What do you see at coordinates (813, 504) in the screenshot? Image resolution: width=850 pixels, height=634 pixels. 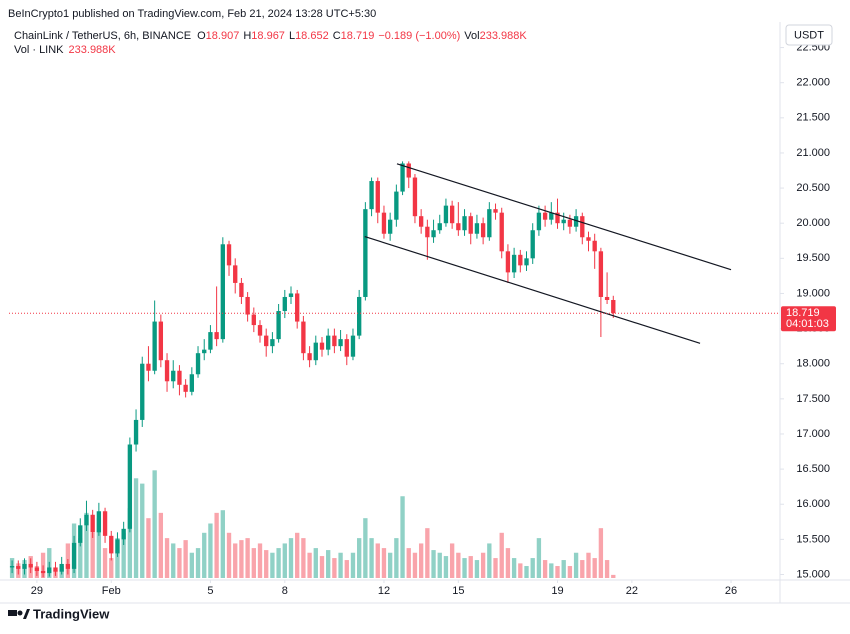 I see `y-tick-label: 16.000` at bounding box center [813, 504].